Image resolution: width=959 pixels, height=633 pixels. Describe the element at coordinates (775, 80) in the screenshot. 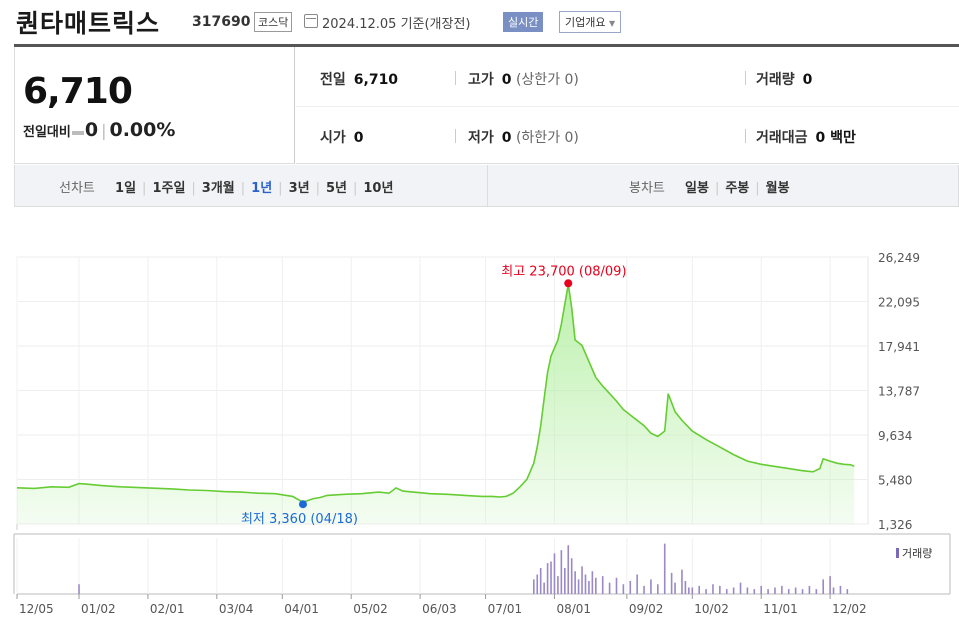

I see `stat-label: 거래량` at that location.